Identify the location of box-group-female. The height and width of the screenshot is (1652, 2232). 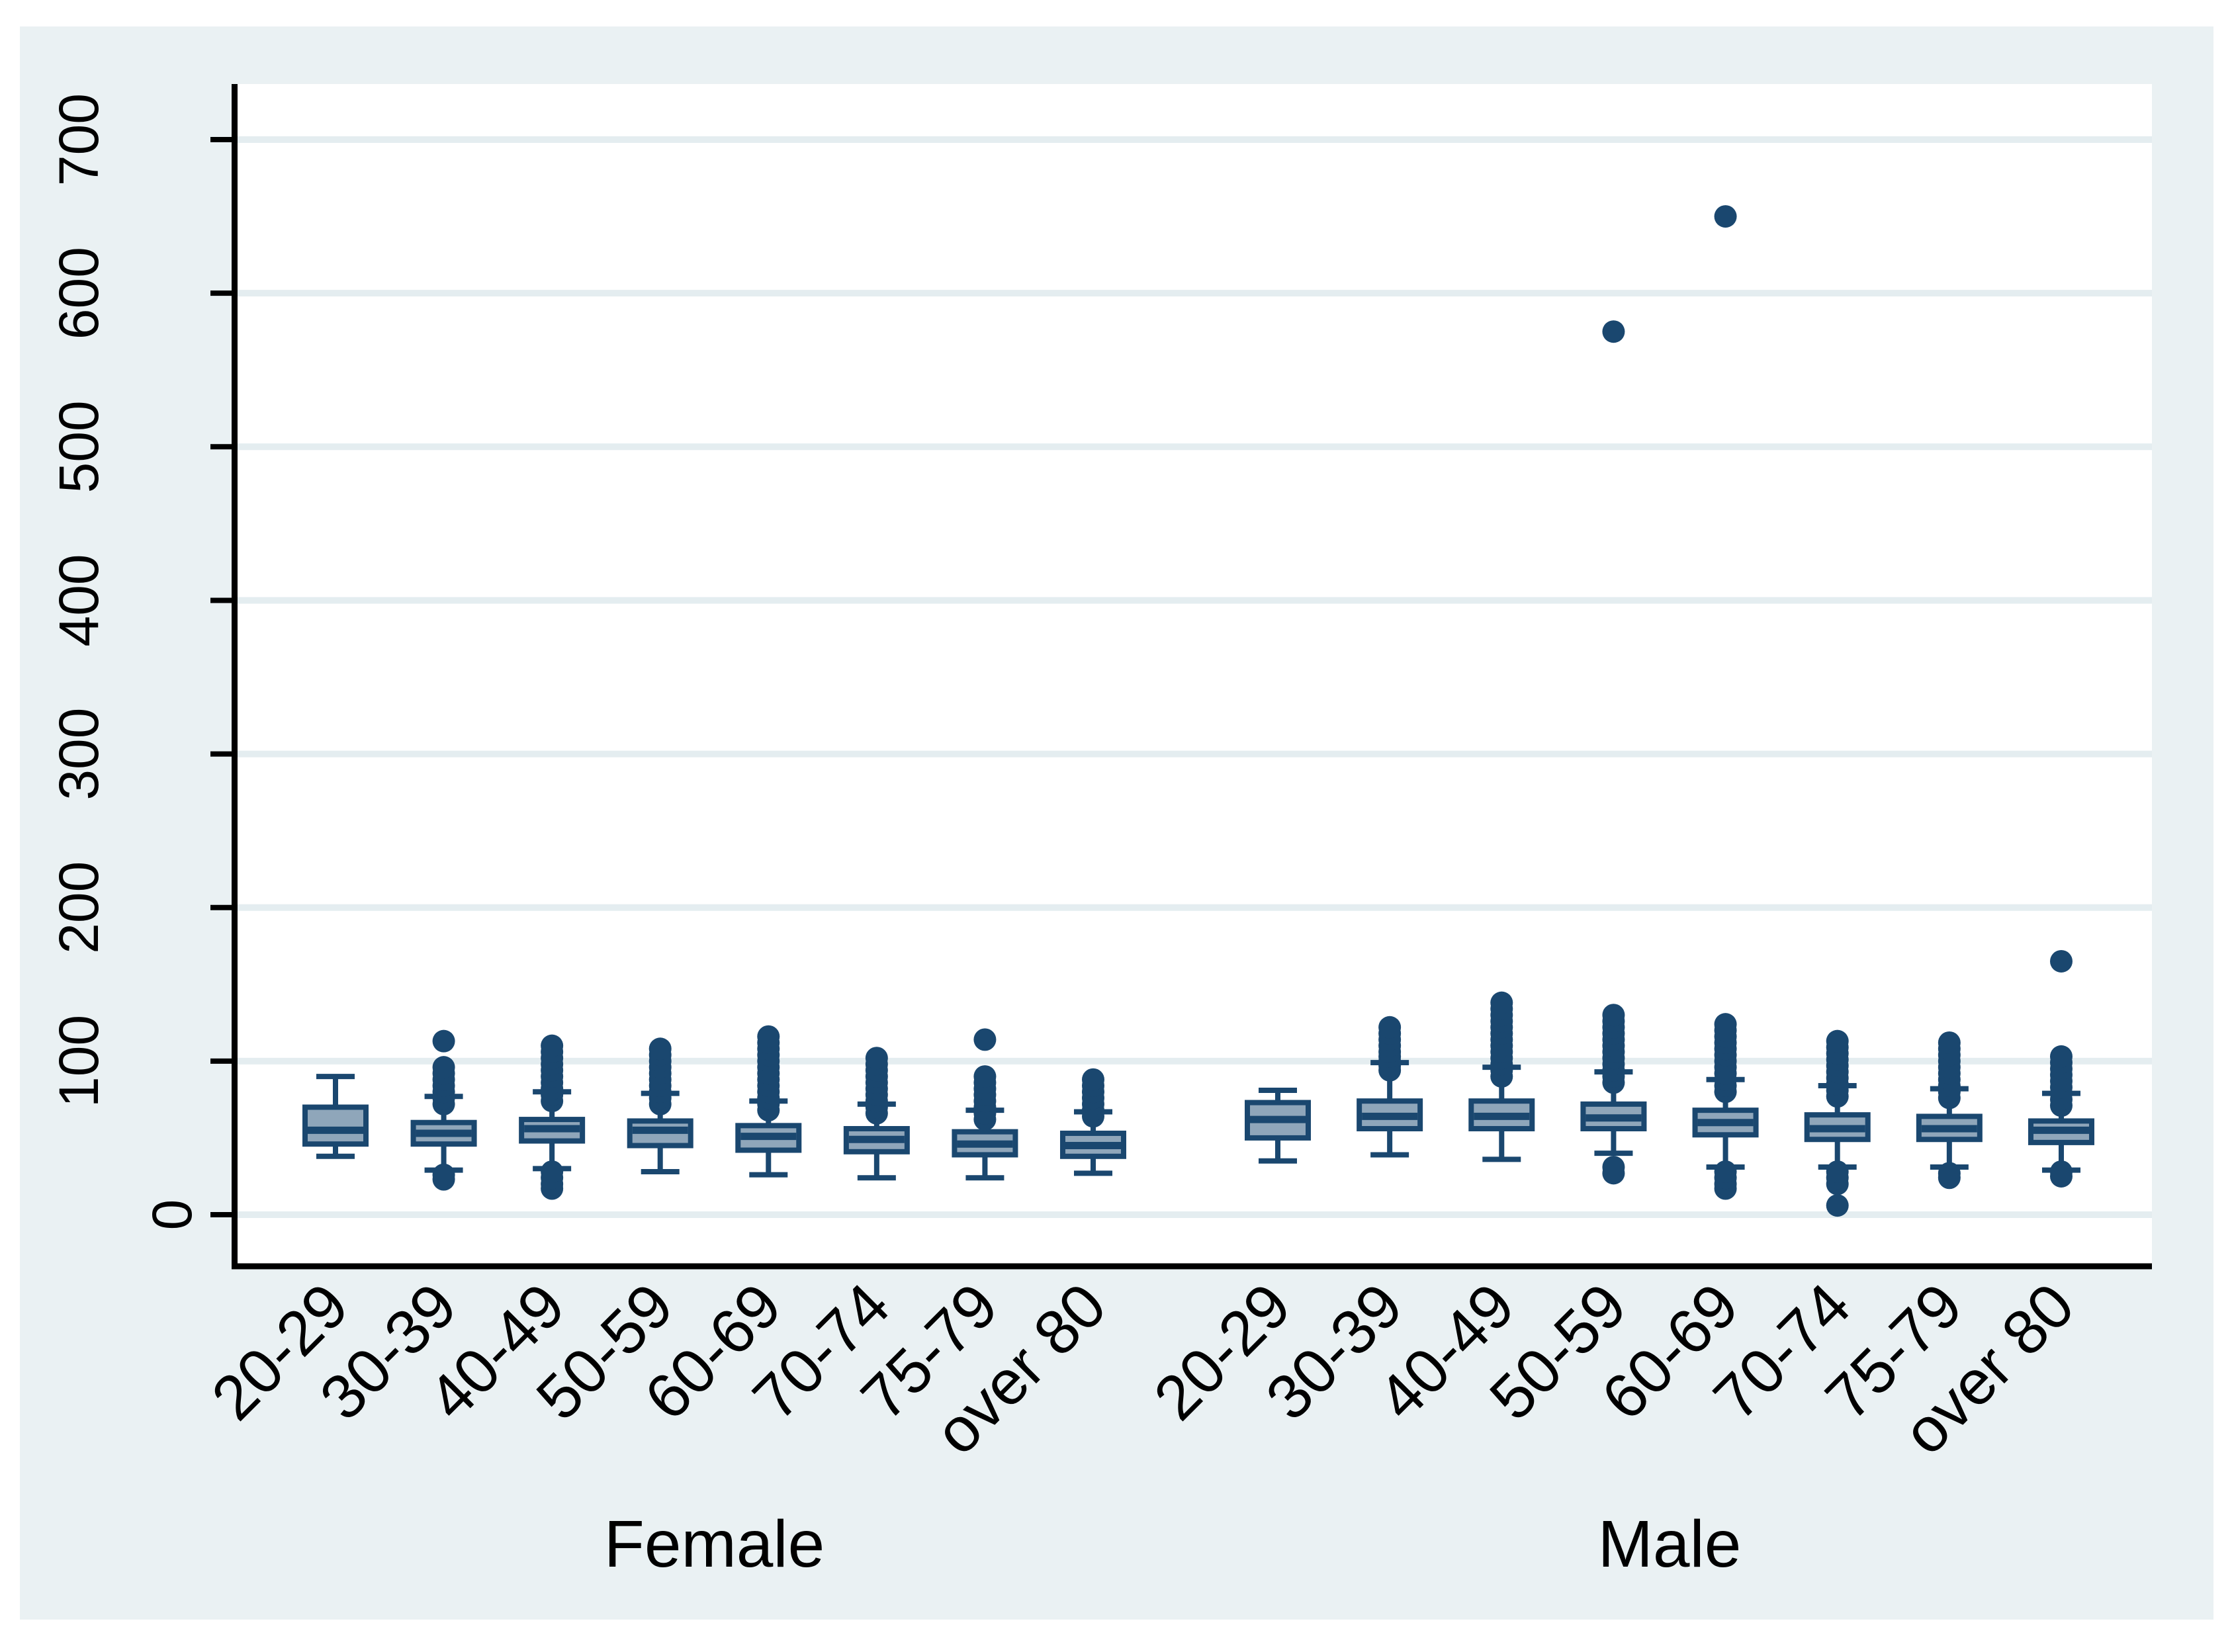
(714, 1112).